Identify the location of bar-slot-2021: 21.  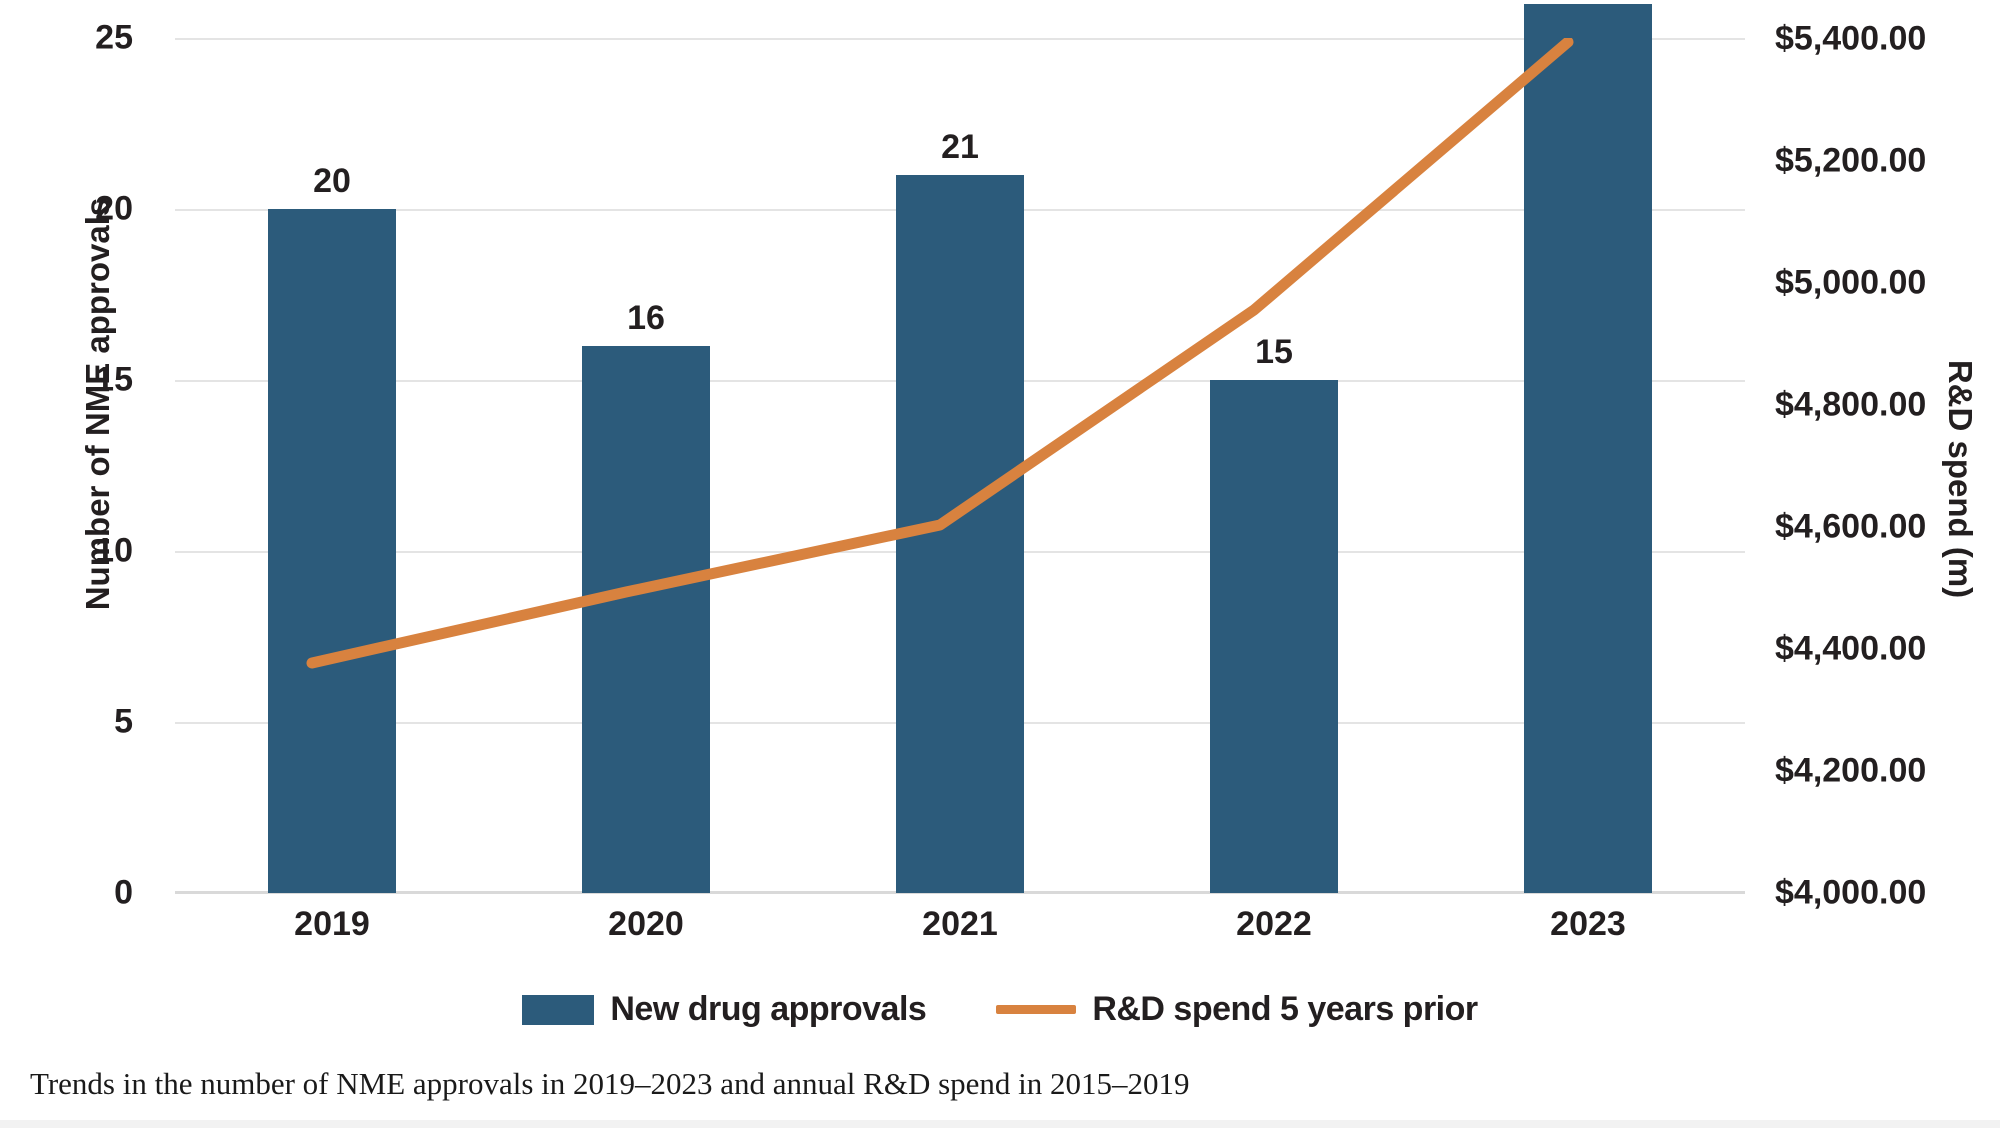
(960, 465).